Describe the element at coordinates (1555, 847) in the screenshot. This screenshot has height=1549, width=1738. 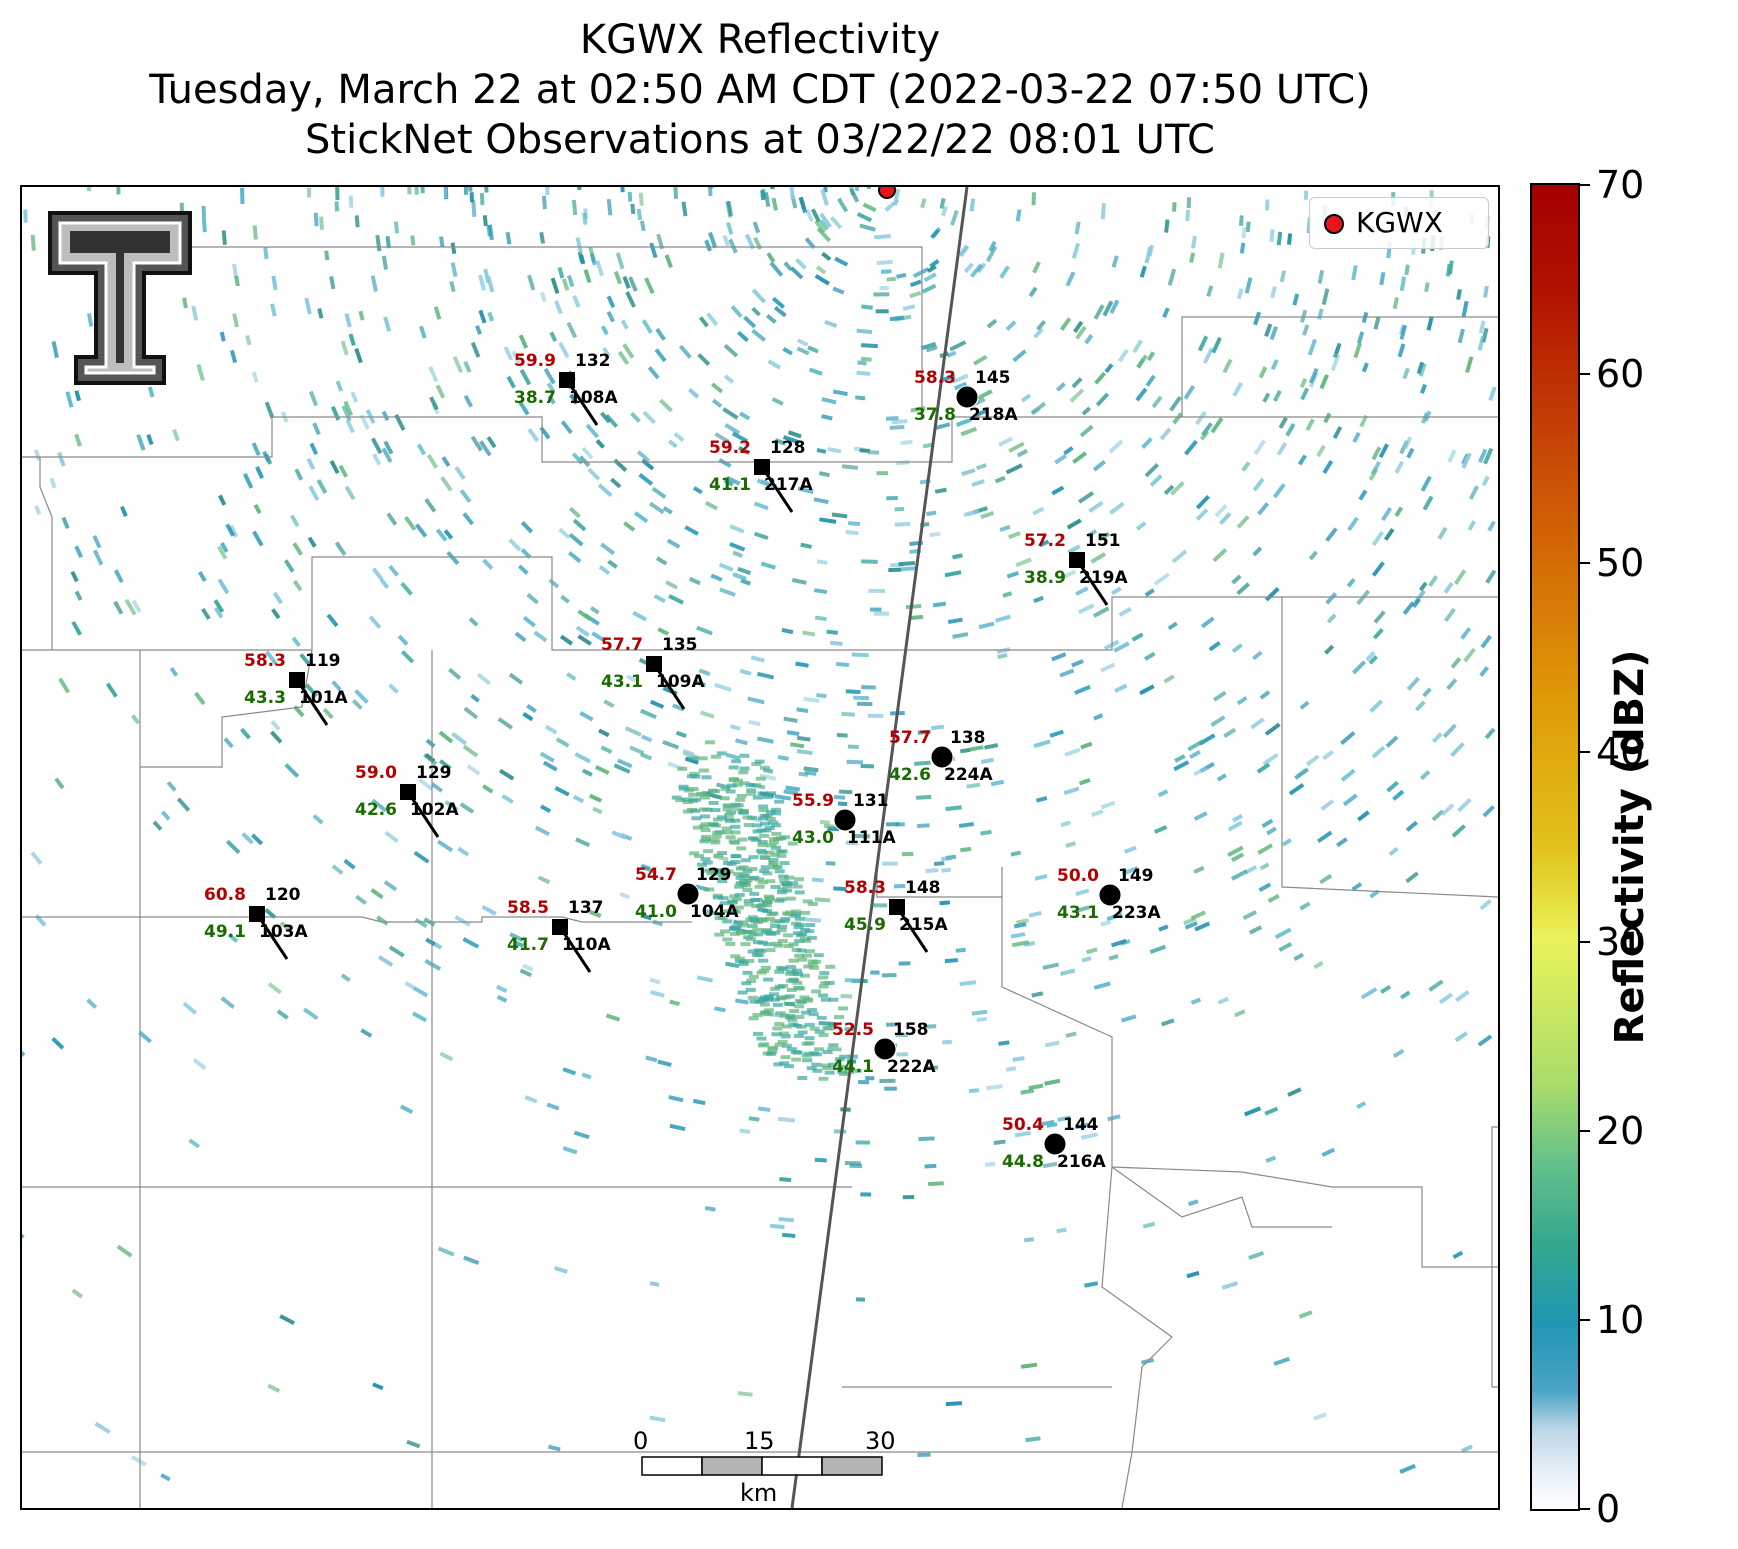
I see `reflectivity-colorbar` at that location.